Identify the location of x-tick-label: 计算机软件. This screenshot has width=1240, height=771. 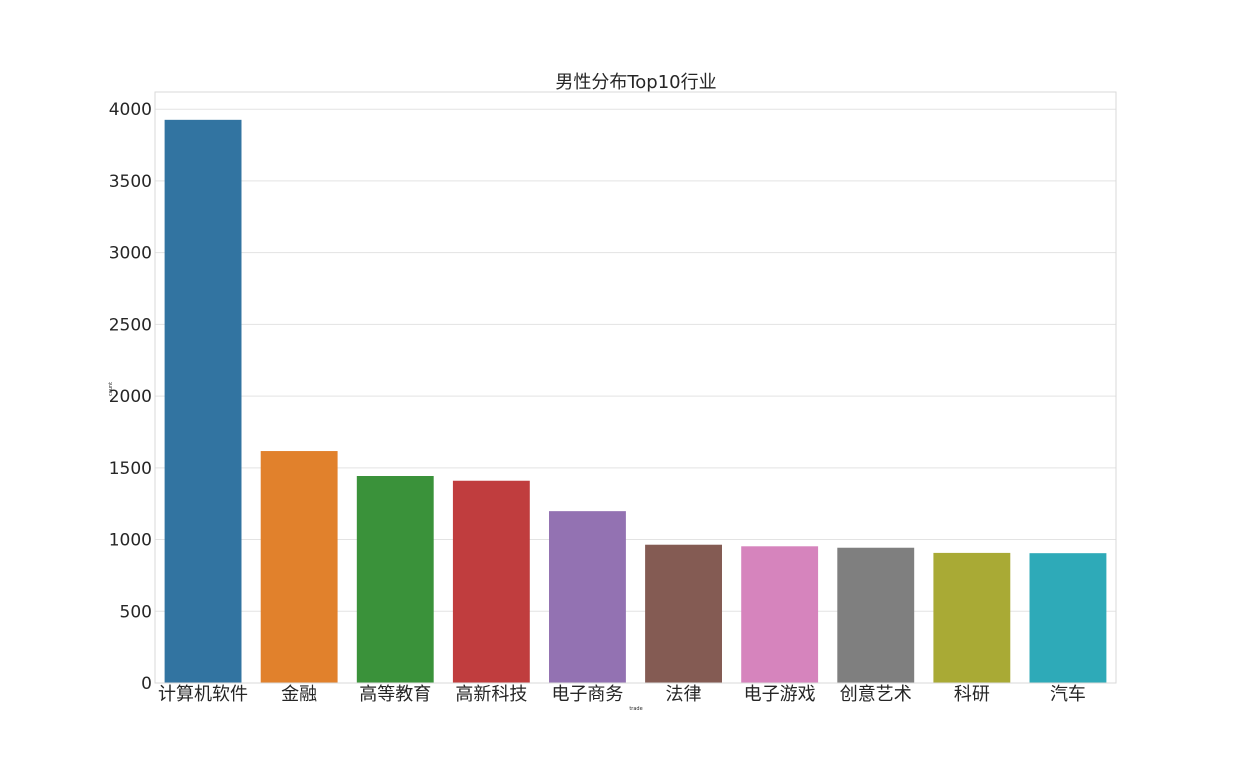
(203, 694).